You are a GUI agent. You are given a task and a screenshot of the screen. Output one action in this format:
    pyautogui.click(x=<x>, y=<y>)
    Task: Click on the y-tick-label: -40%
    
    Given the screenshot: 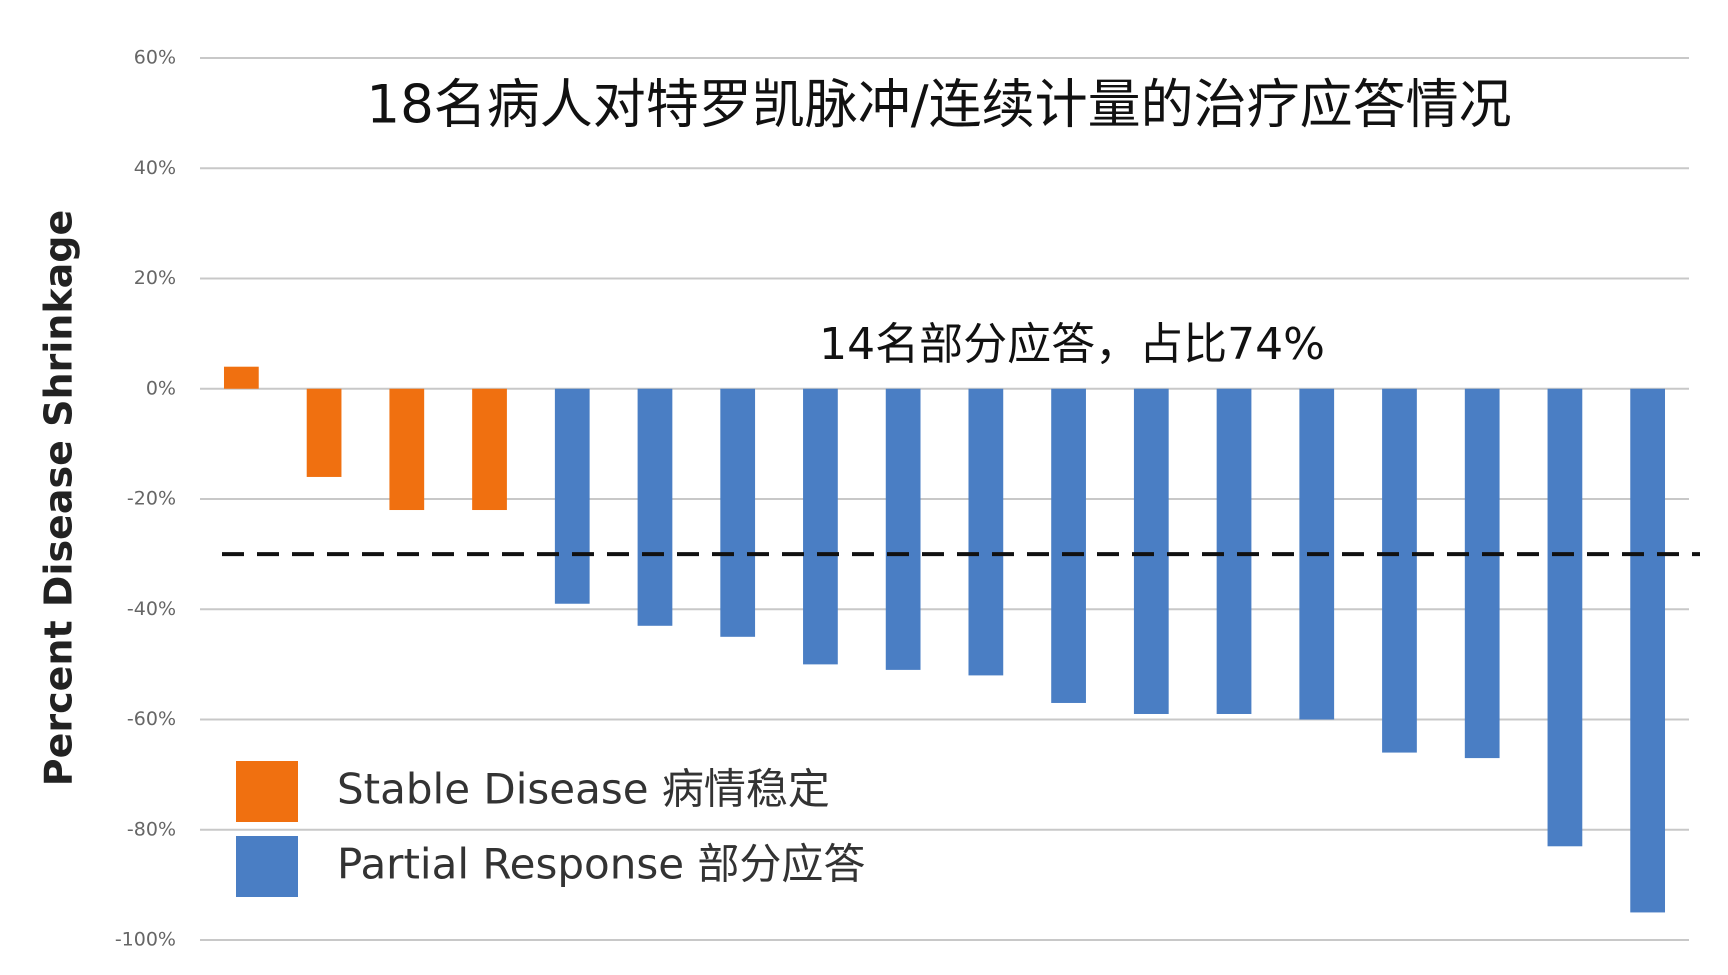 What is the action you would take?
    pyautogui.click(x=151, y=609)
    